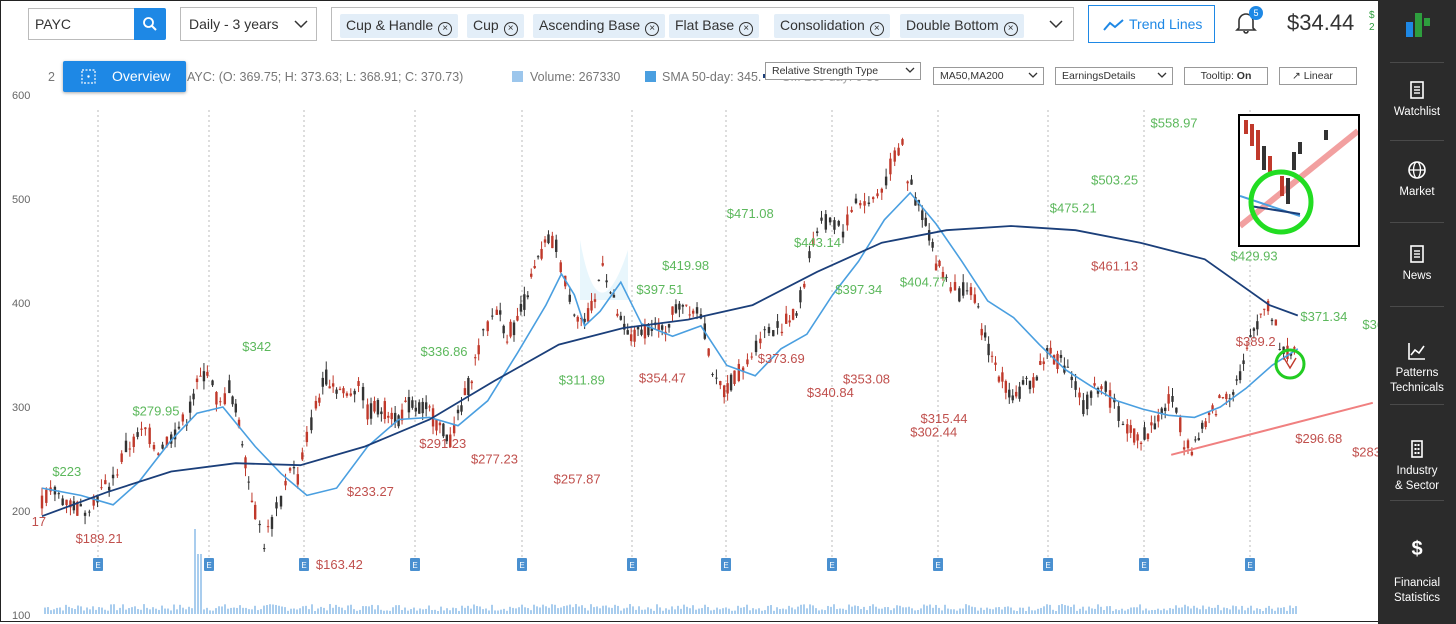 The height and width of the screenshot is (624, 1456). What do you see at coordinates (414, 565) in the screenshot?
I see `earnings-marker: E` at bounding box center [414, 565].